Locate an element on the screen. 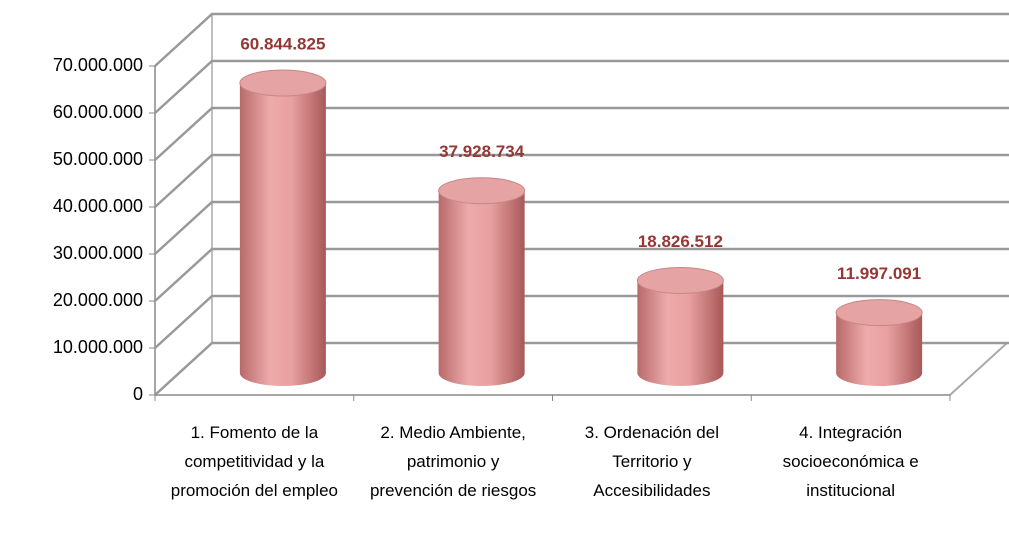 The height and width of the screenshot is (556, 1009). y-tick-label: 40.000.000 is located at coordinates (98, 206).